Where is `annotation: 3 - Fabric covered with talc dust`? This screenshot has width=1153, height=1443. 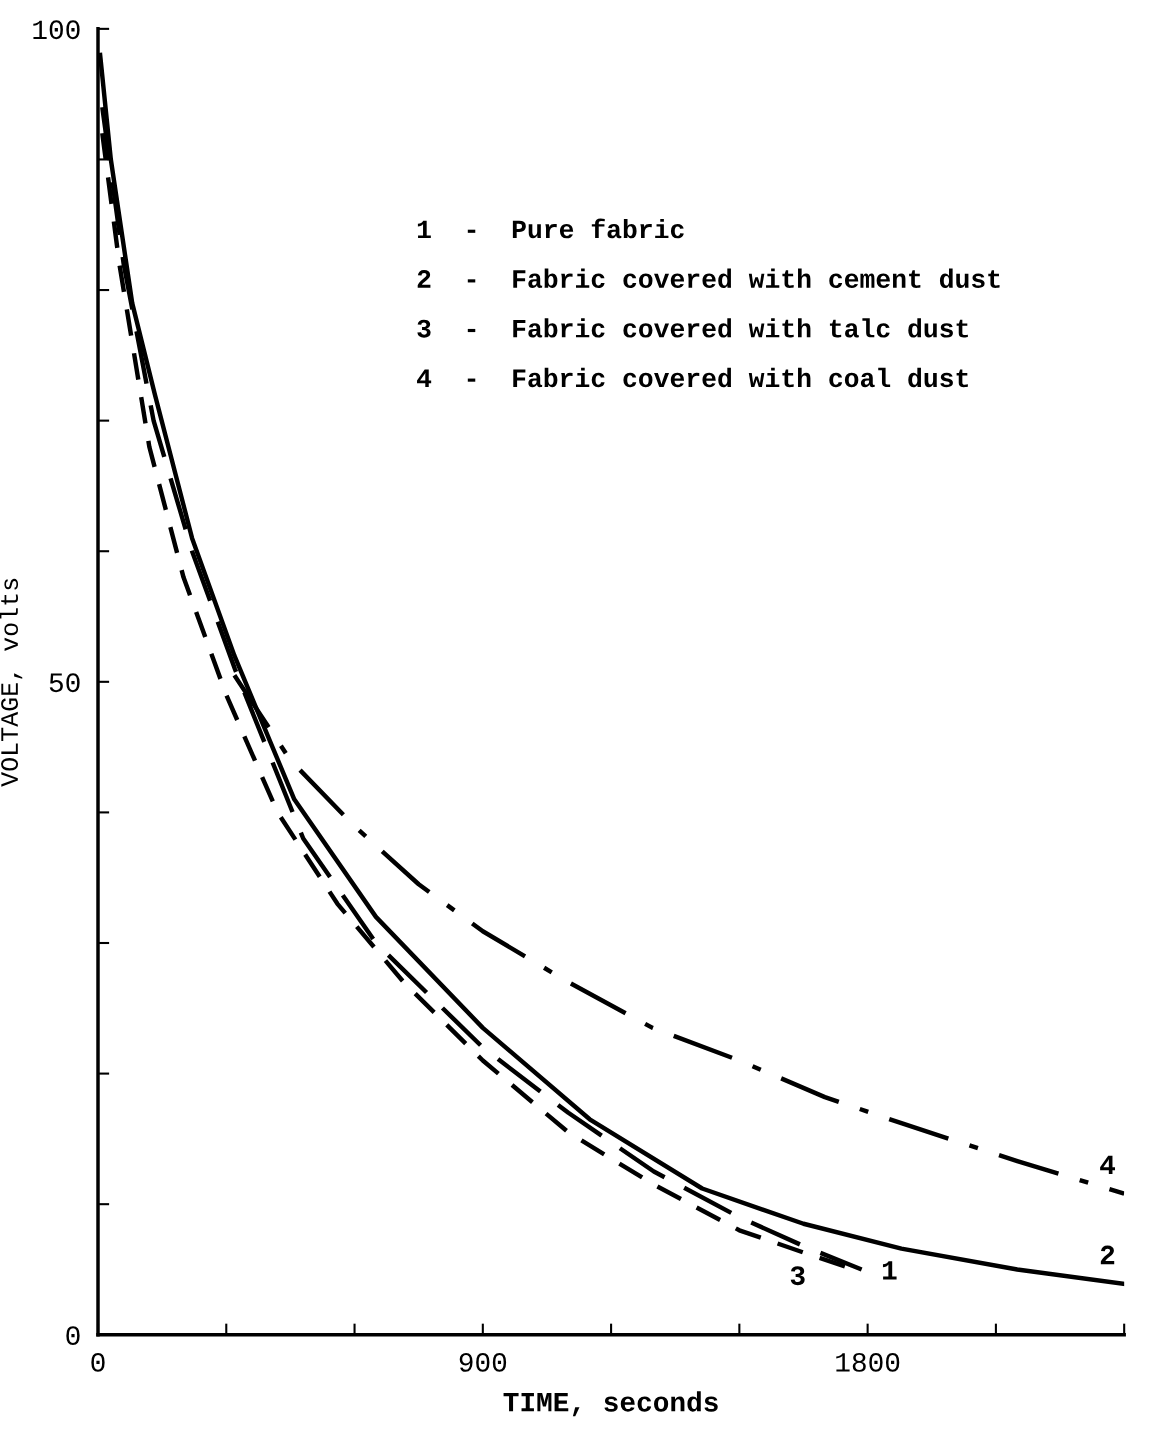
annotation: 3 - Fabric covered with talc dust is located at coordinates (692, 328).